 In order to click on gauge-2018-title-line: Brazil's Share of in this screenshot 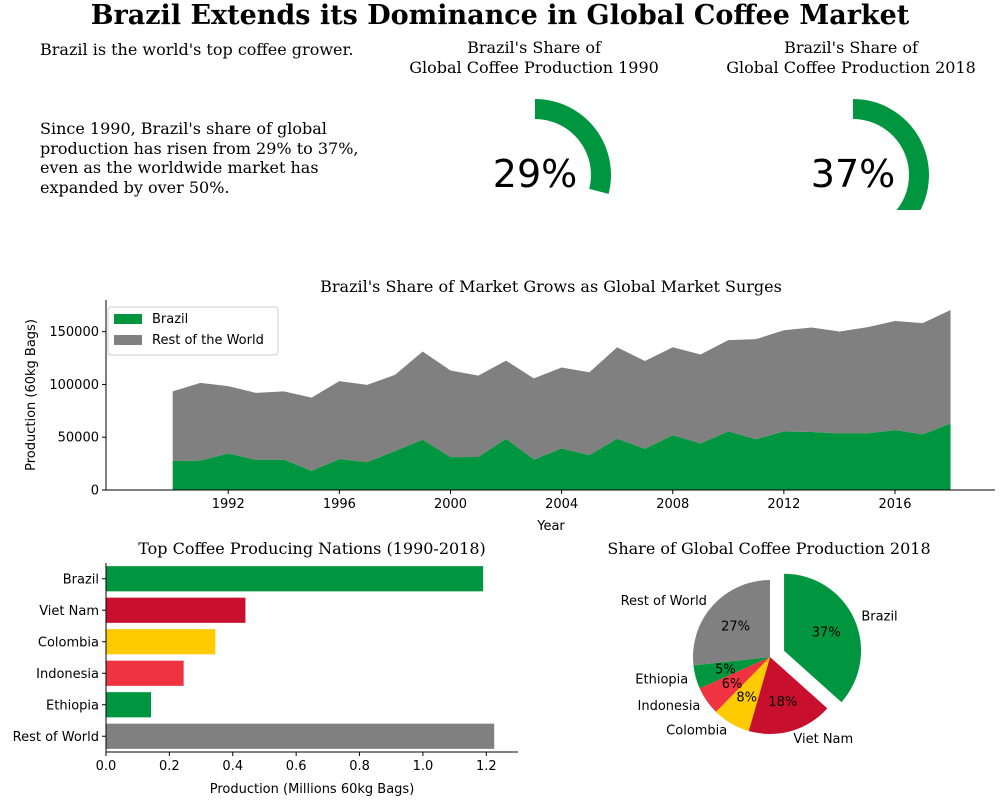, I will do `click(851, 47)`.